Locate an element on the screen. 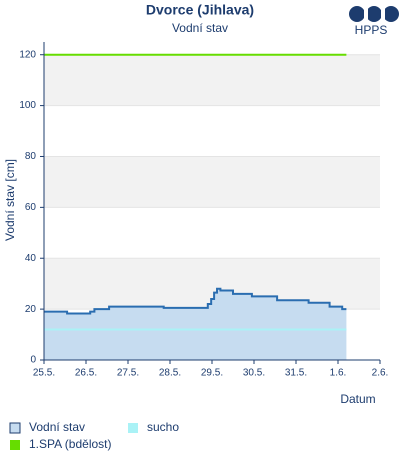 The width and height of the screenshot is (400, 465). y-tick-label: 60 is located at coordinates (31, 207).